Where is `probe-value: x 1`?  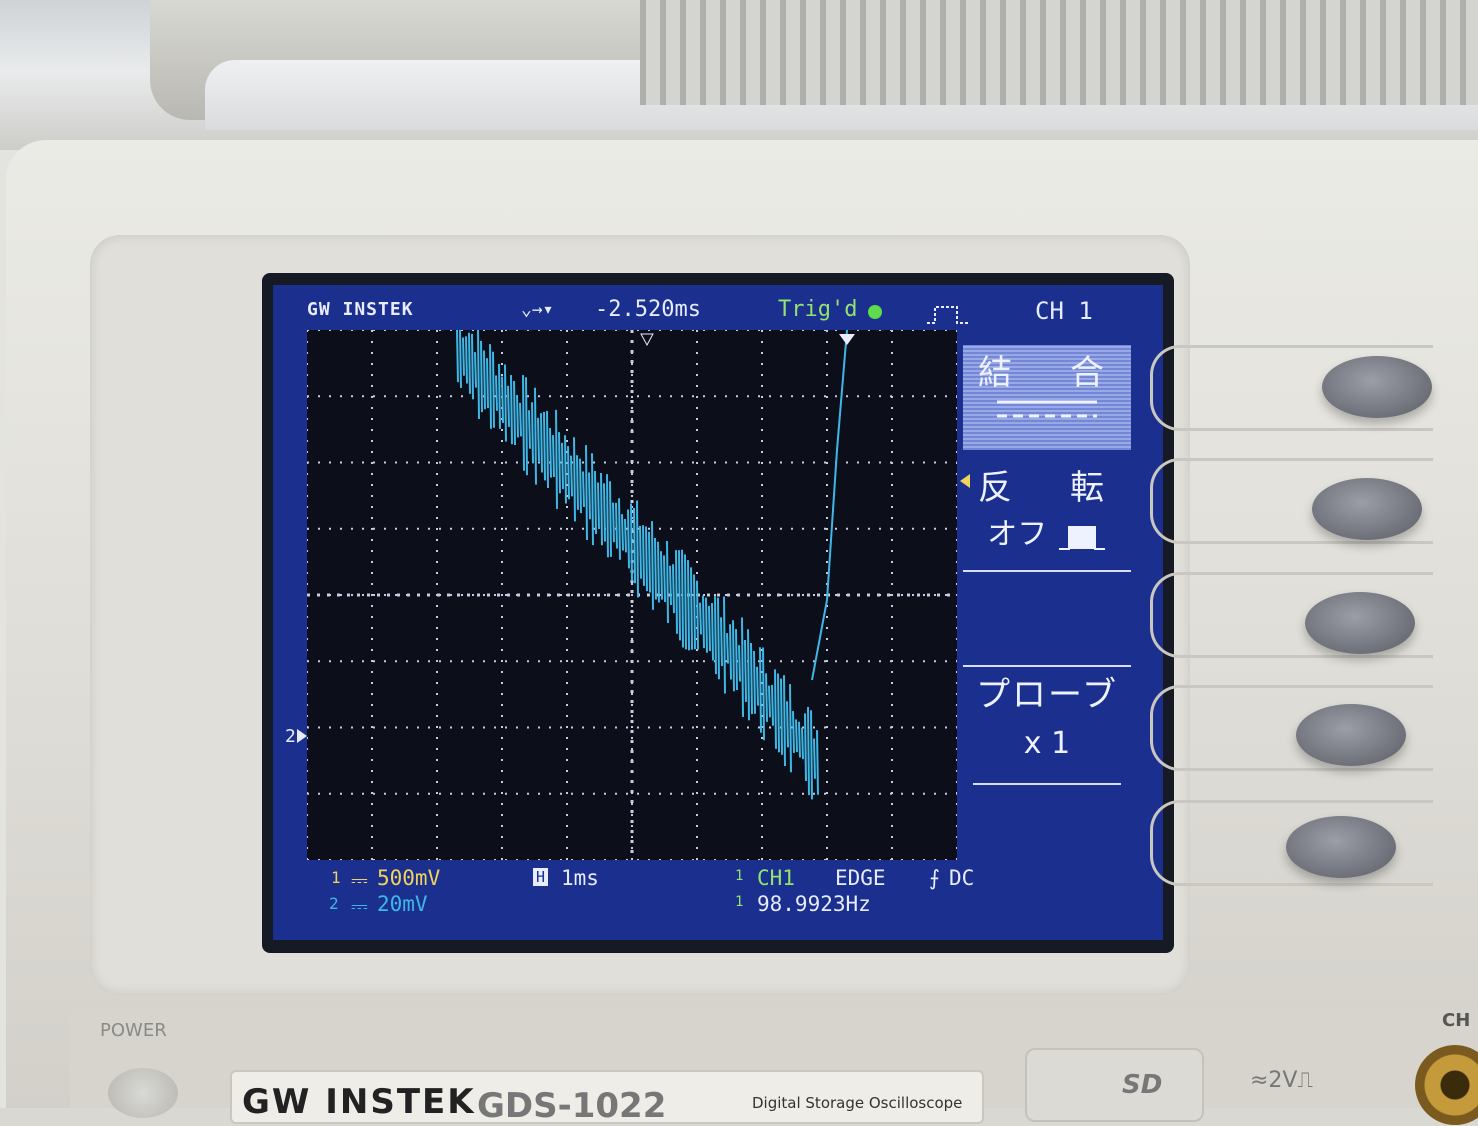 probe-value: x 1 is located at coordinates (1047, 743).